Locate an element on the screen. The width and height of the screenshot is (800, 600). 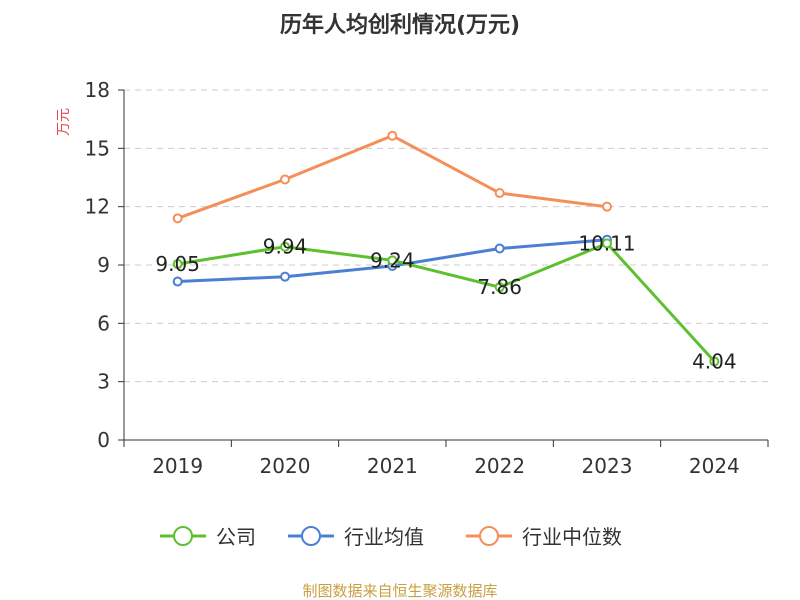
data-label: 4.04 is located at coordinates (714, 361).